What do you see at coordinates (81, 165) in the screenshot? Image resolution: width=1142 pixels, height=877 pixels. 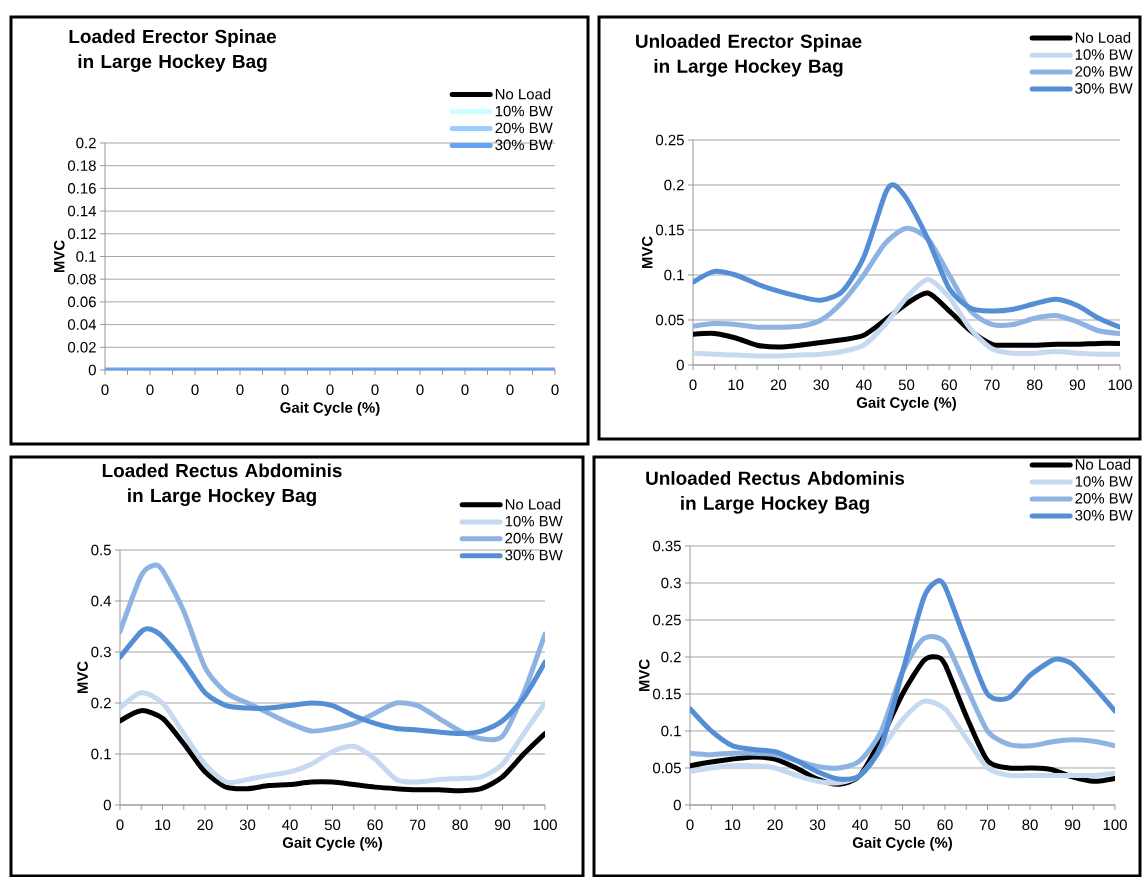 I see `y-tick-label: 0.18` at bounding box center [81, 165].